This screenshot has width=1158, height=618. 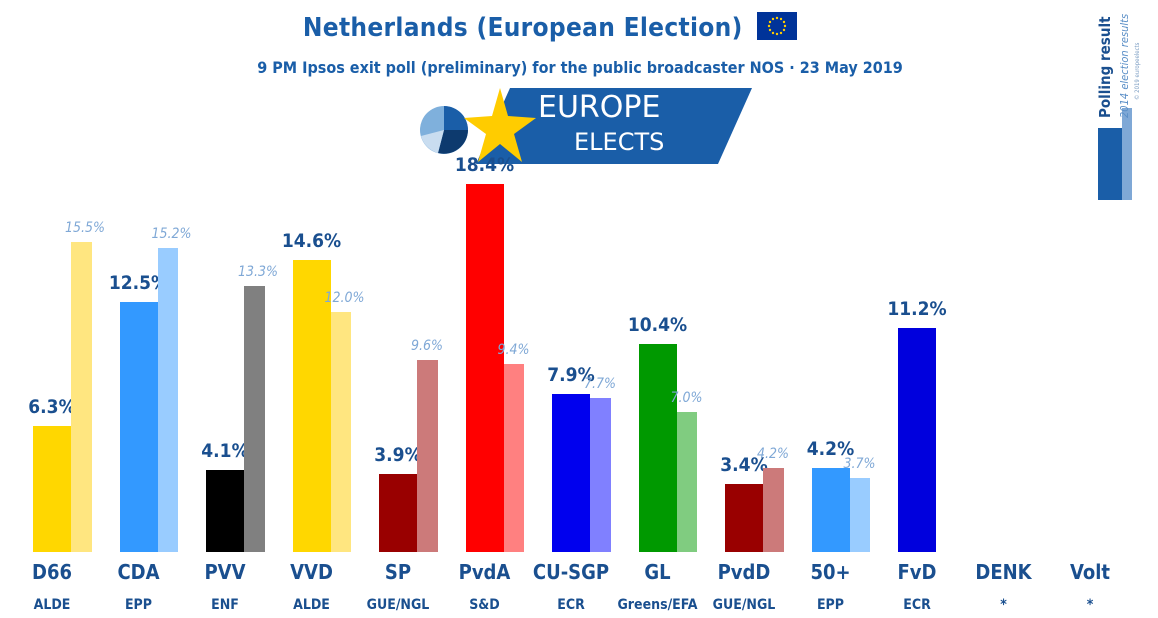 I want to click on eu-flag-icon, so click(x=777, y=26).